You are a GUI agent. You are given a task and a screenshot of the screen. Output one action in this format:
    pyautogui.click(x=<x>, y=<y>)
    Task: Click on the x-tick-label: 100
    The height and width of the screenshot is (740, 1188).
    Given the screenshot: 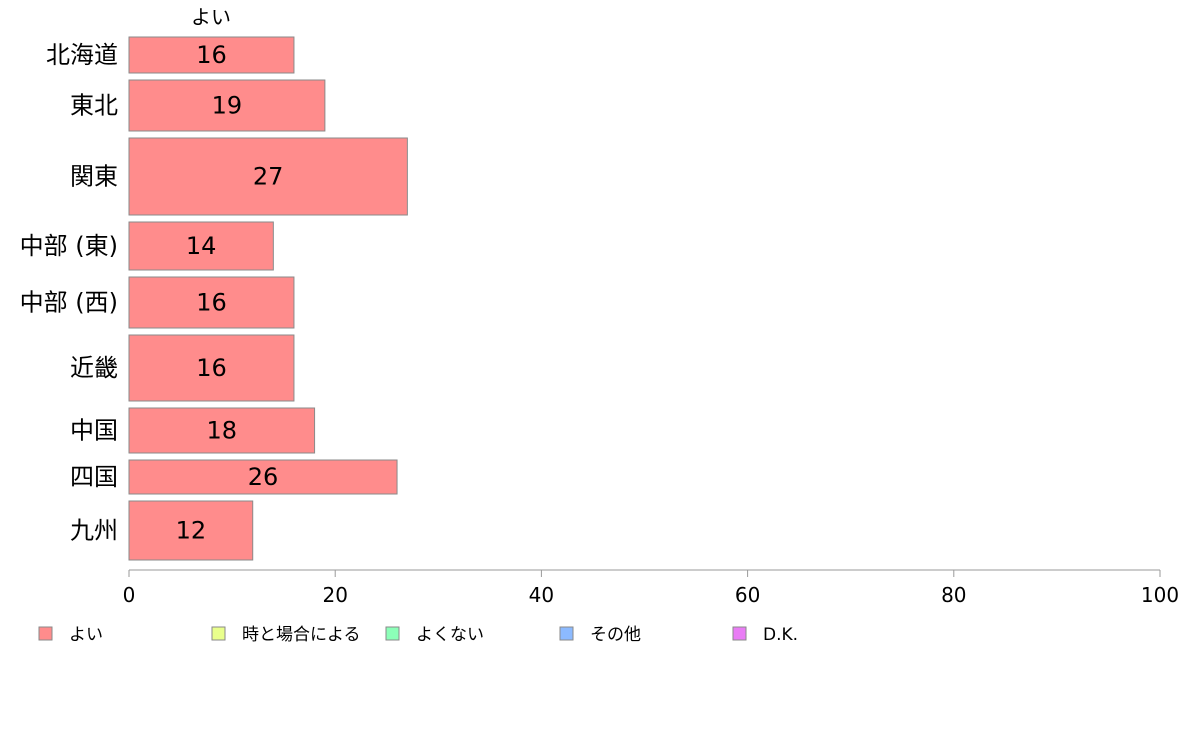 What is the action you would take?
    pyautogui.click(x=1160, y=595)
    